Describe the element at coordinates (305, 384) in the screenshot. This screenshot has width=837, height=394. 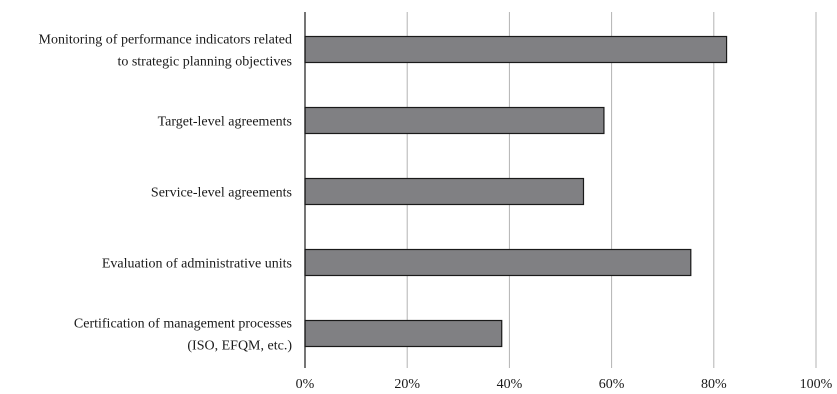
I see `x-tick-label: 0%` at that location.